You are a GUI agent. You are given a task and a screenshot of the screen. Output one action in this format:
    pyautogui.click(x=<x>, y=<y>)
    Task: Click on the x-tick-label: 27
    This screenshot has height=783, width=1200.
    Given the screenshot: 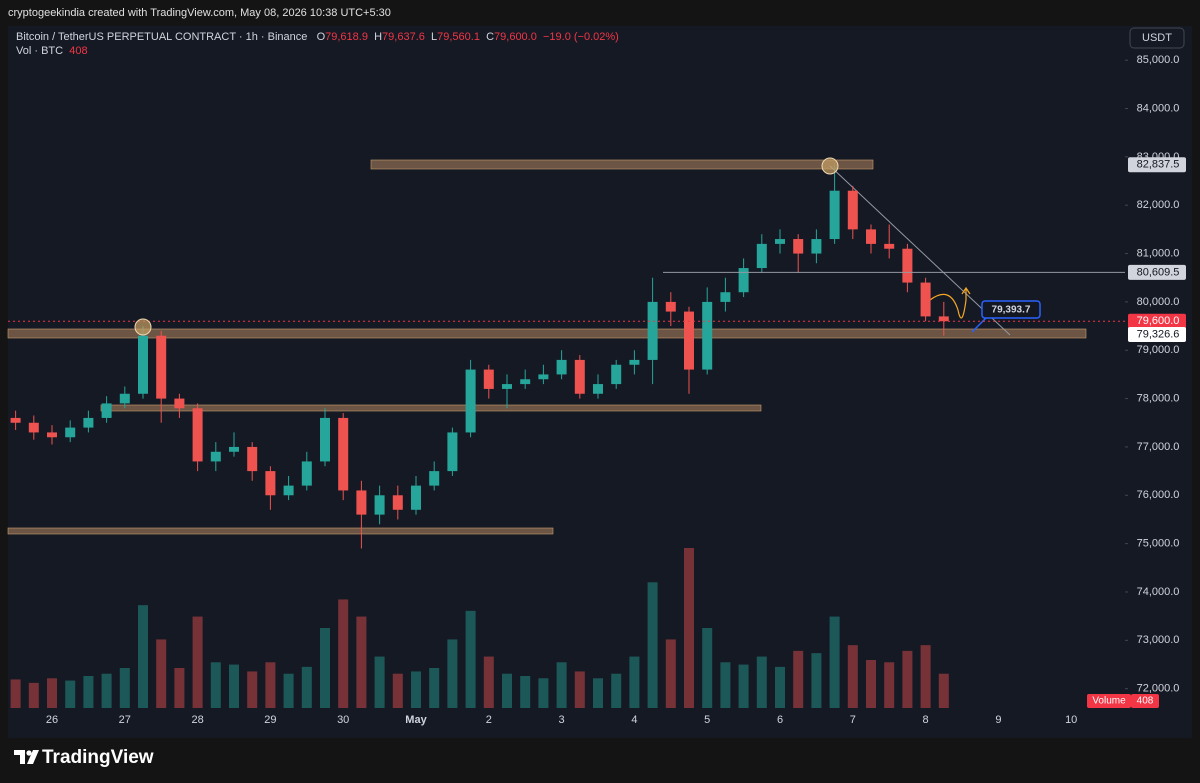 What is the action you would take?
    pyautogui.click(x=125, y=720)
    